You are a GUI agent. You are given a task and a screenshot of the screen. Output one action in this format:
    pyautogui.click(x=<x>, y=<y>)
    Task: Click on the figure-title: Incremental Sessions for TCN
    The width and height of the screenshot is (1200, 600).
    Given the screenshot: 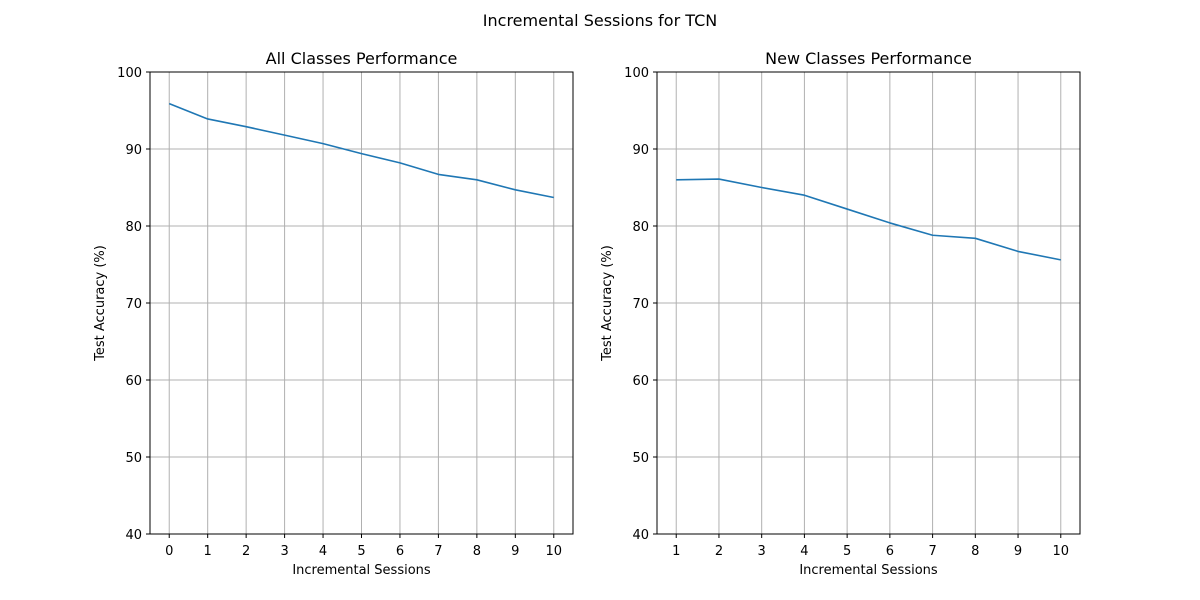 What is the action you would take?
    pyautogui.click(x=600, y=20)
    